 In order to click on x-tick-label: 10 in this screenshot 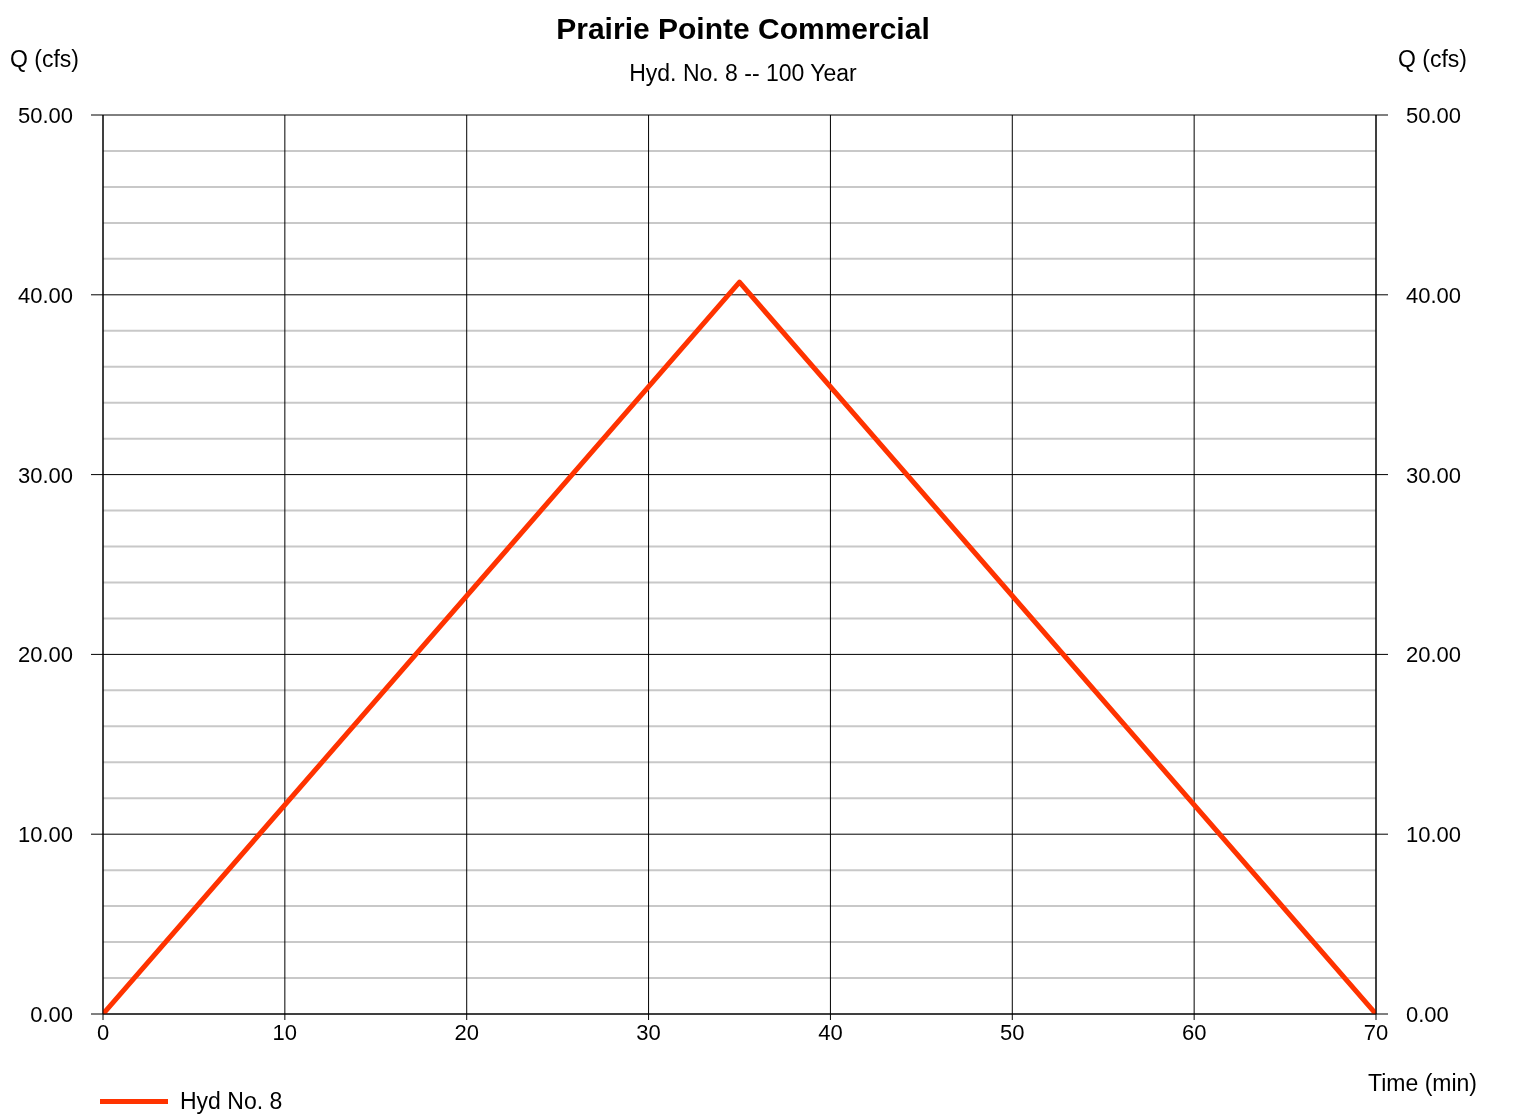, I will do `click(285, 1032)`.